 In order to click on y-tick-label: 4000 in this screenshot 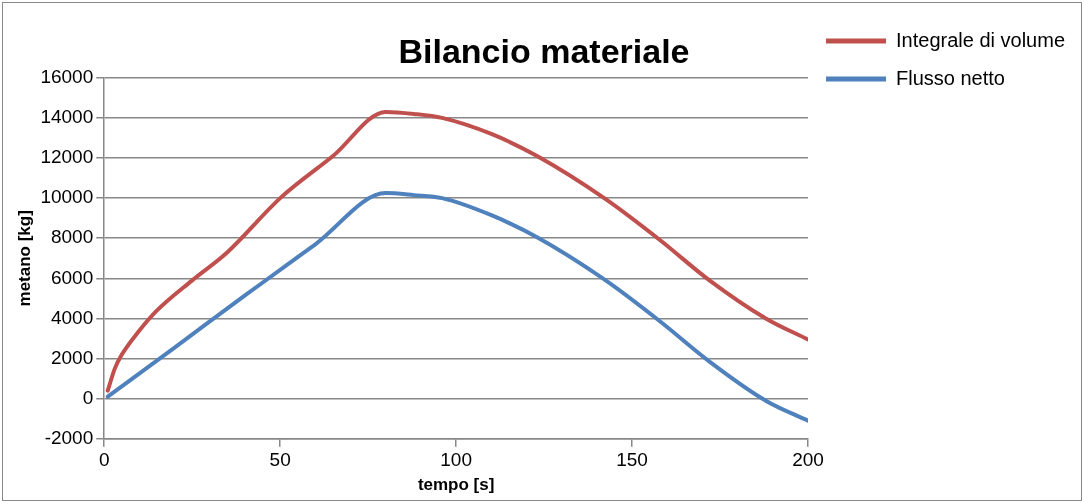, I will do `click(72, 317)`.